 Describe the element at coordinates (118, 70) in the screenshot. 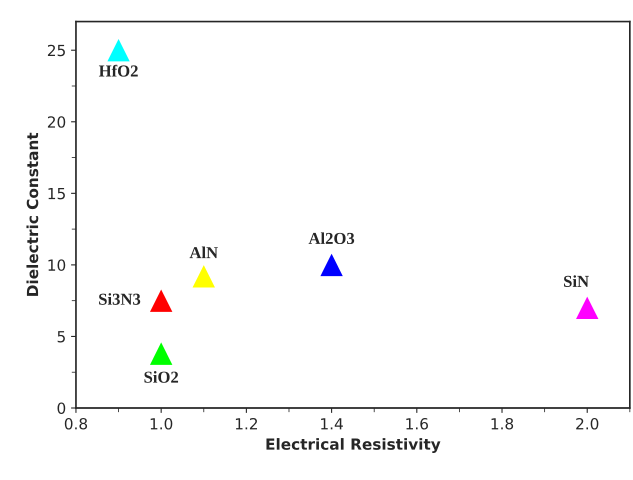

I see `annotation: HfO2` at that location.